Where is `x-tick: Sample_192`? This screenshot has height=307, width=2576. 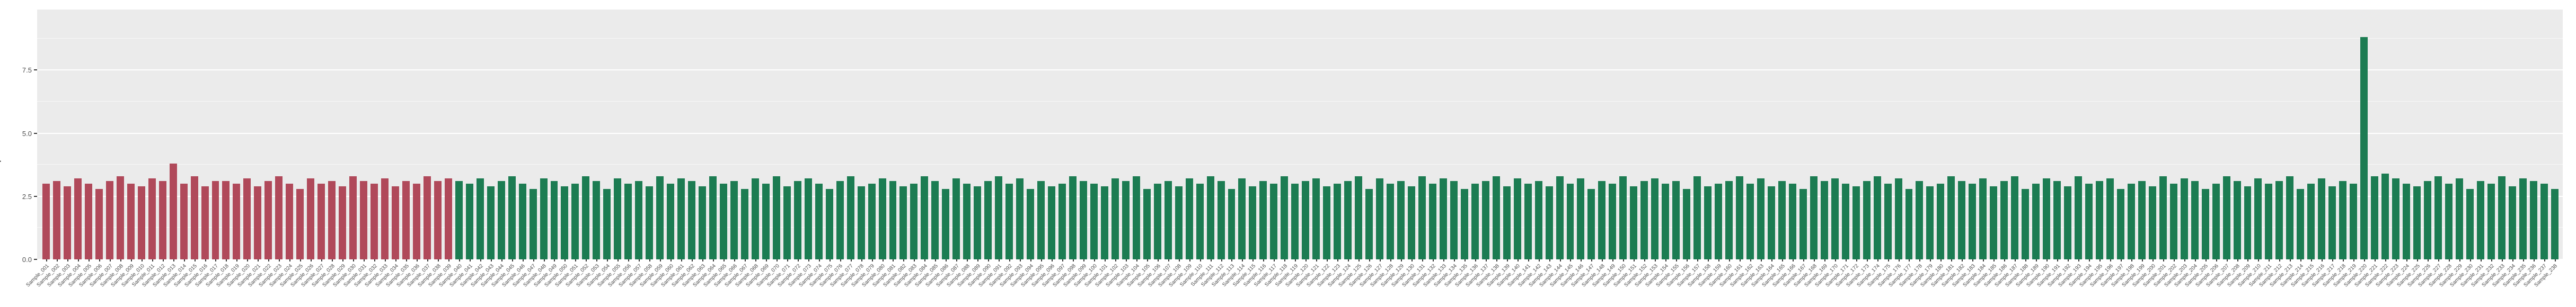 x-tick: Sample_192 is located at coordinates (2059, 282).